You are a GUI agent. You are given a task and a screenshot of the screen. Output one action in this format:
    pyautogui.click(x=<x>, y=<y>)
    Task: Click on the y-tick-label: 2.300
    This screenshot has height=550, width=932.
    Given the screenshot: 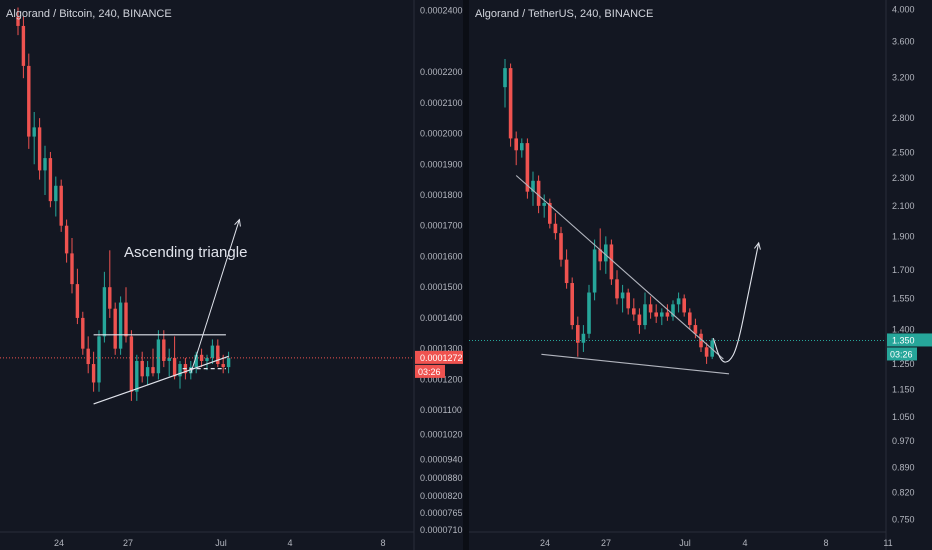 What is the action you would take?
    pyautogui.click(x=903, y=178)
    